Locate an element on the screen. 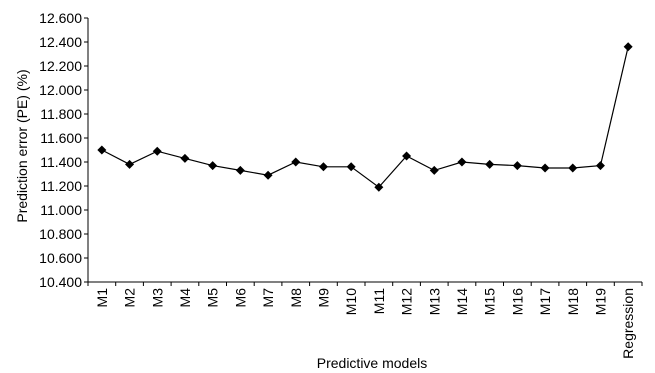  x-tick-label: M17 is located at coordinates (545, 301).